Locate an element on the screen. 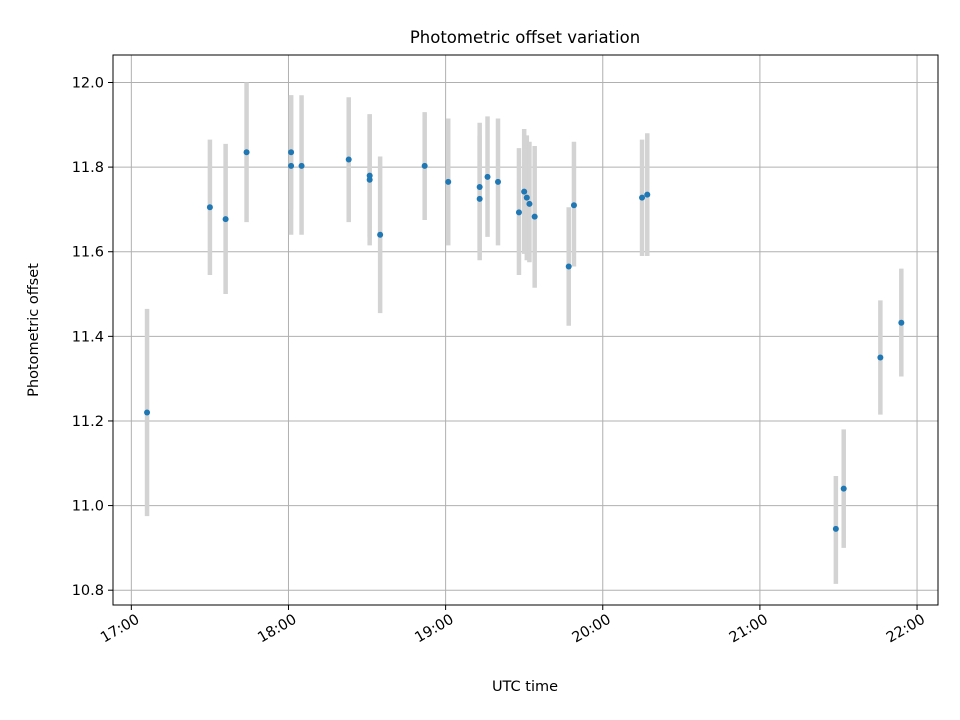 This screenshot has width=960, height=720. y-axis: 10.8 11.0 11.2 11.4 11.6 11.8 12.0 is located at coordinates (92, 337).